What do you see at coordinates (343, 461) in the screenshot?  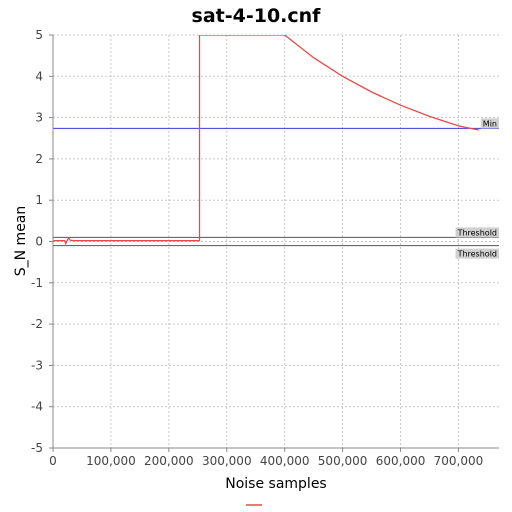 I see `x-tick-label: 500,000` at bounding box center [343, 461].